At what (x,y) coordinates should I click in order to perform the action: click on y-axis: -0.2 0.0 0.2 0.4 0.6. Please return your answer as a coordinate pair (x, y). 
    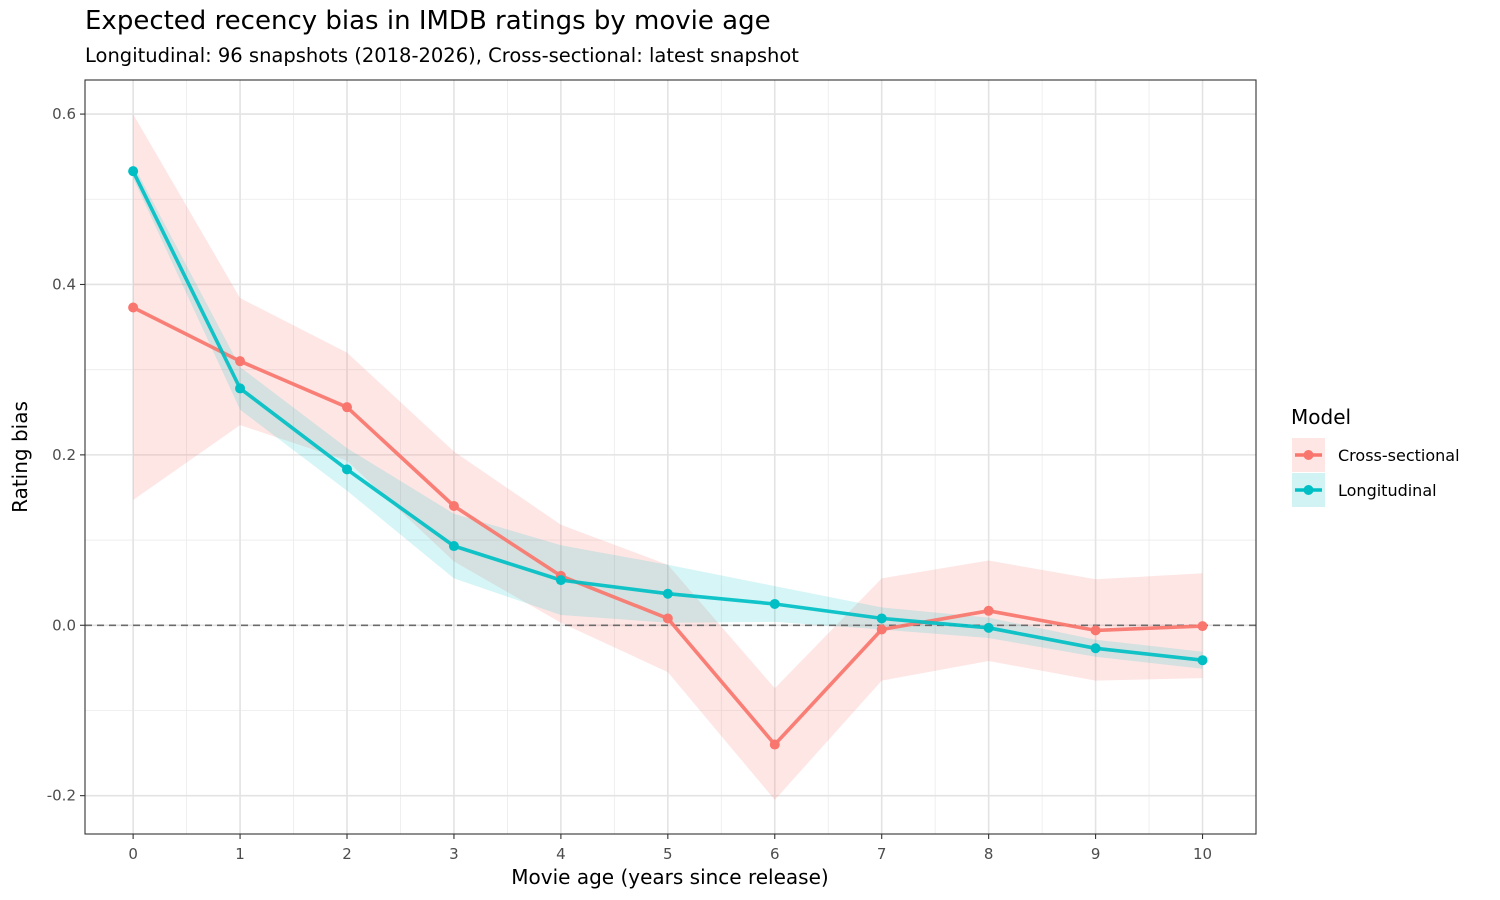
    Looking at the image, I should click on (66, 455).